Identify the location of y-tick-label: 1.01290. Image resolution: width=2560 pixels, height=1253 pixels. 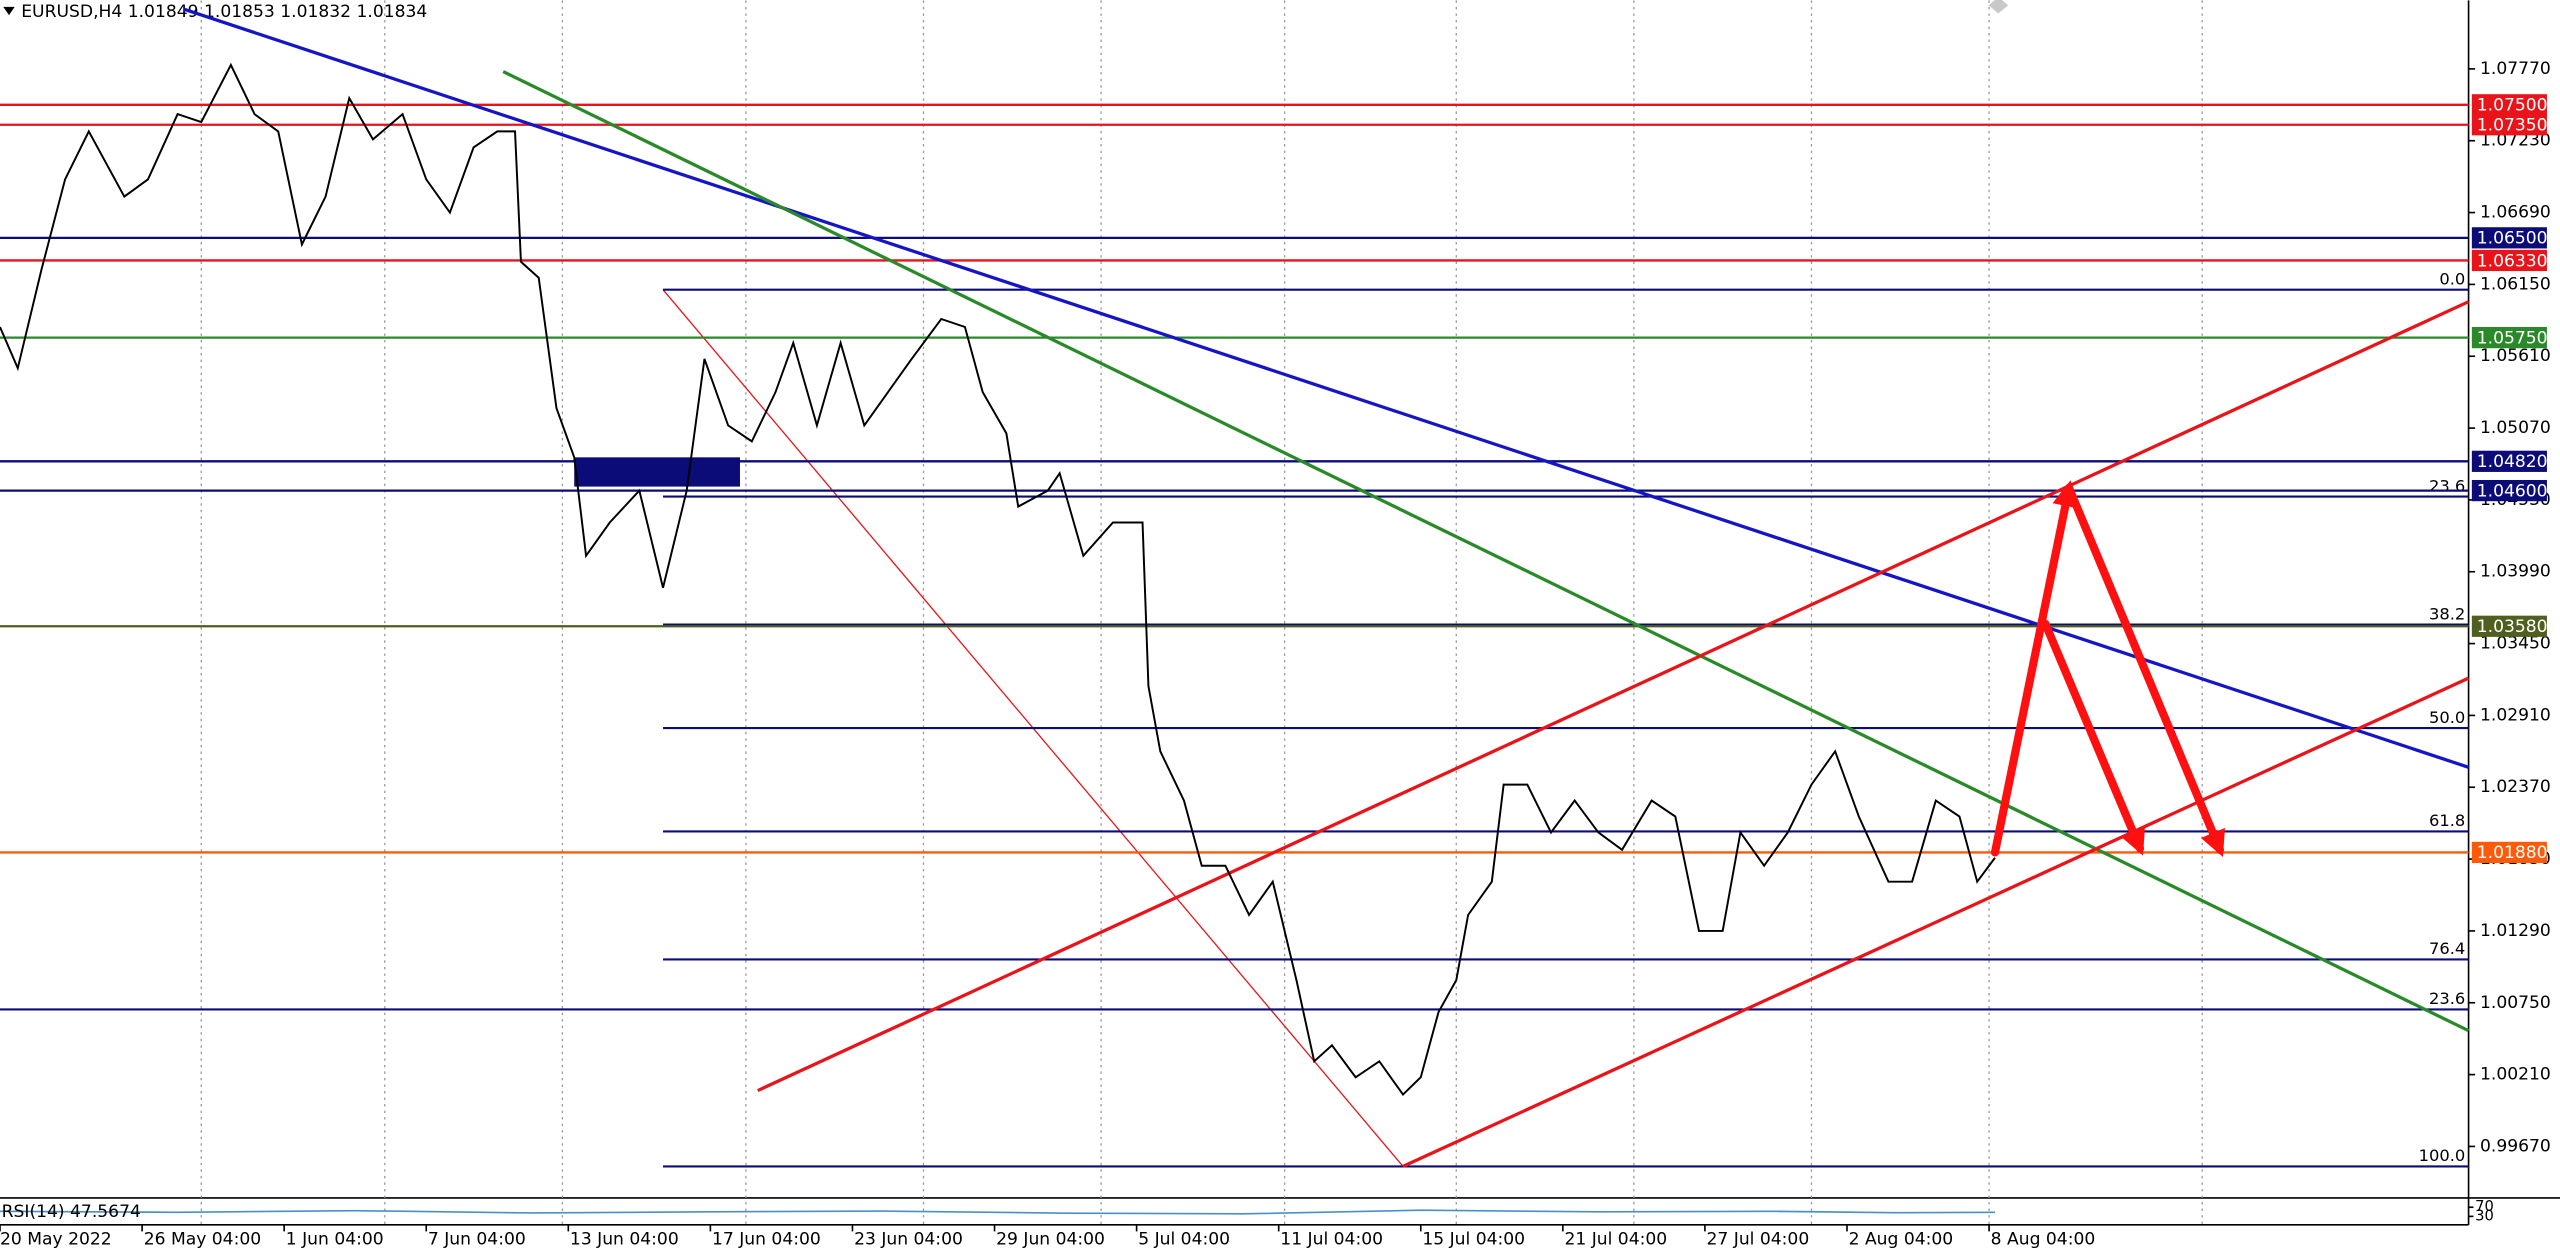
(2515, 931).